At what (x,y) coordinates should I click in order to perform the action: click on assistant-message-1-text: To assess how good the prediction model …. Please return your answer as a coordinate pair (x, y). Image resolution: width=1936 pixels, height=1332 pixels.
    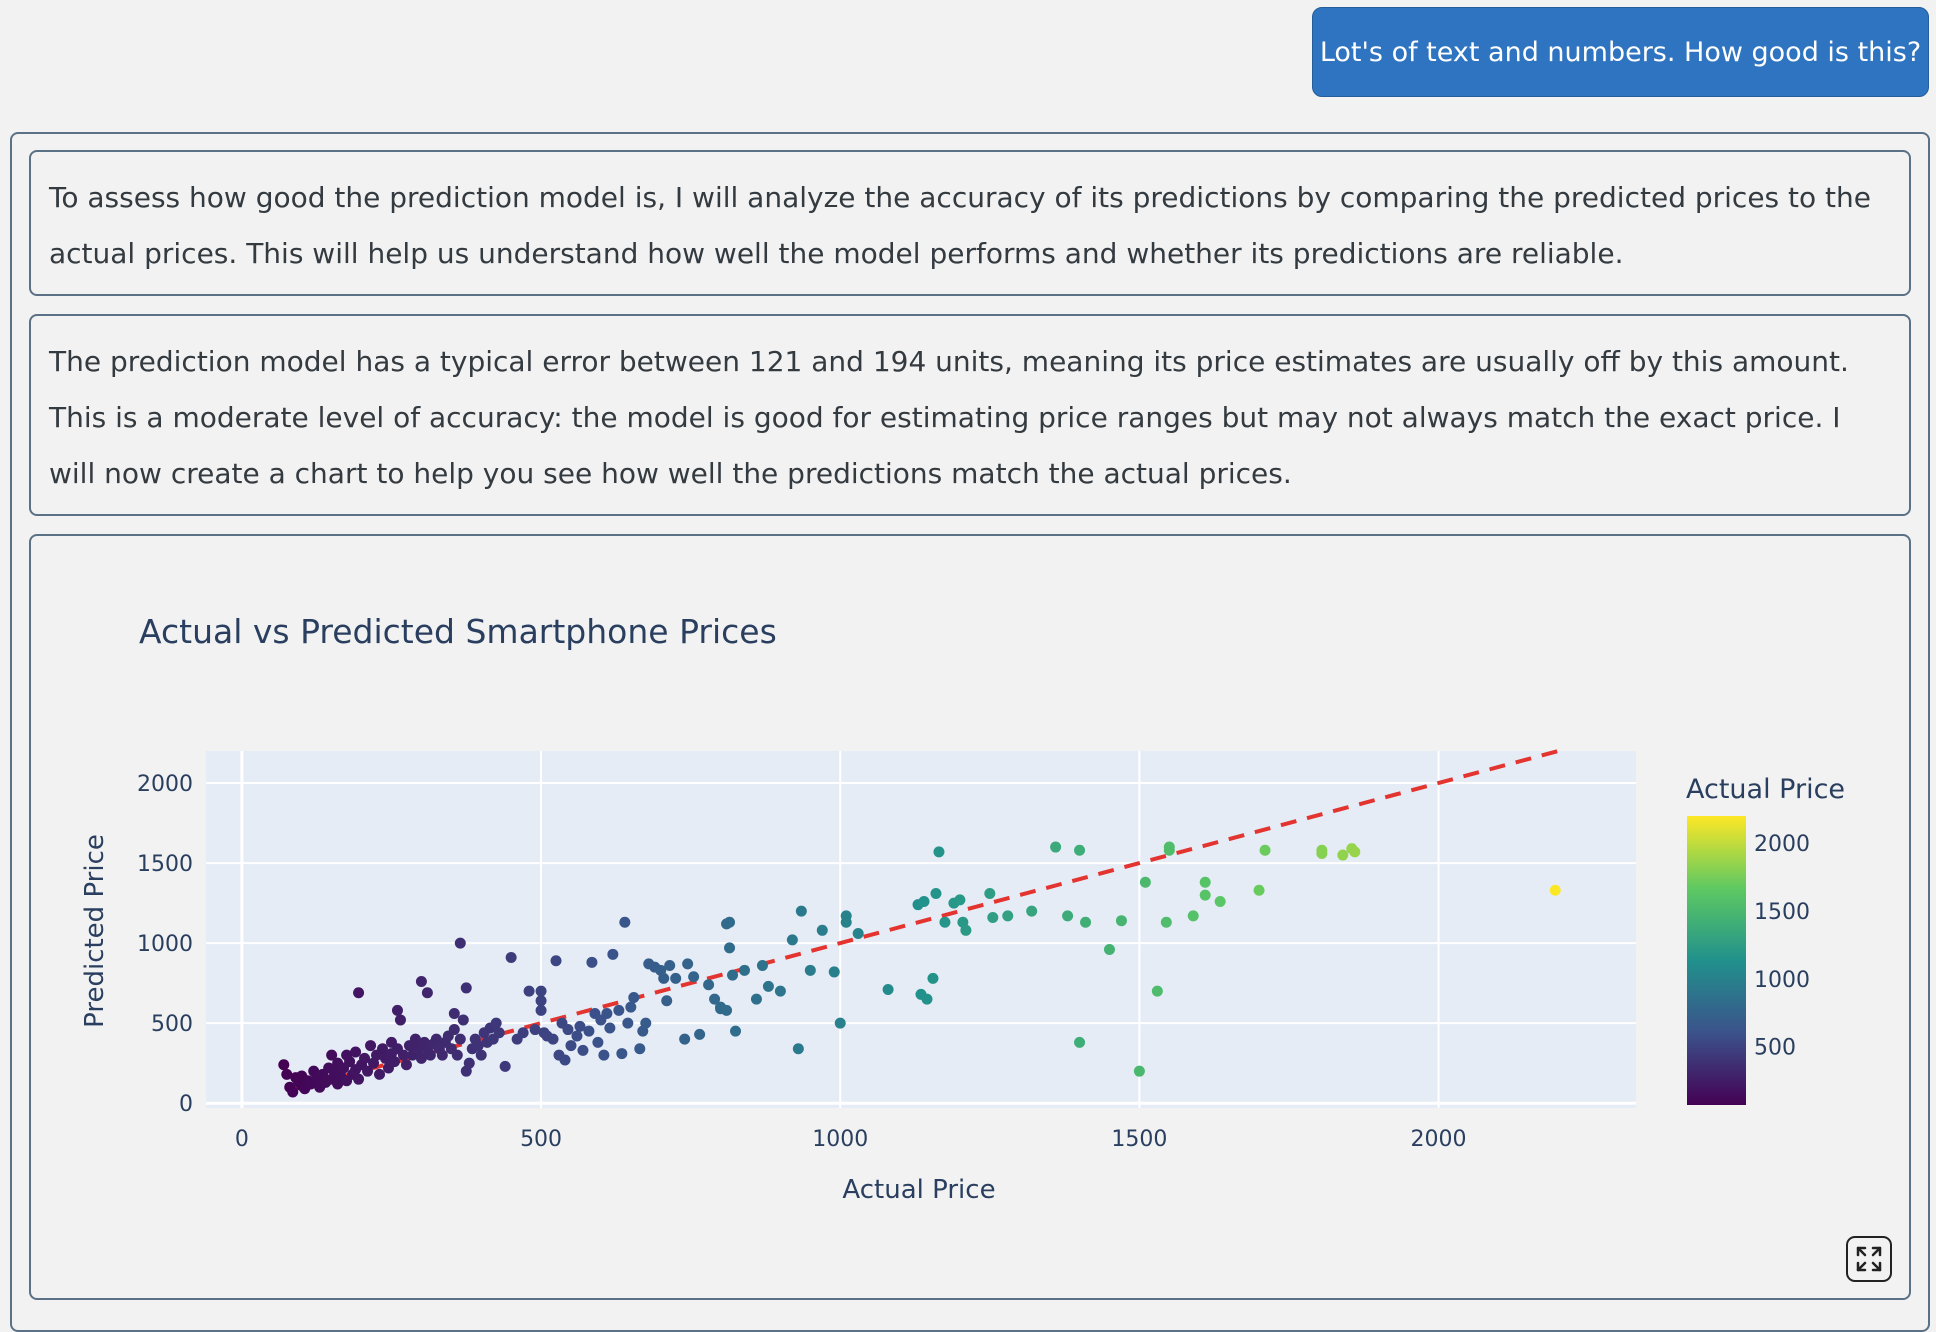
    Looking at the image, I should click on (960, 225).